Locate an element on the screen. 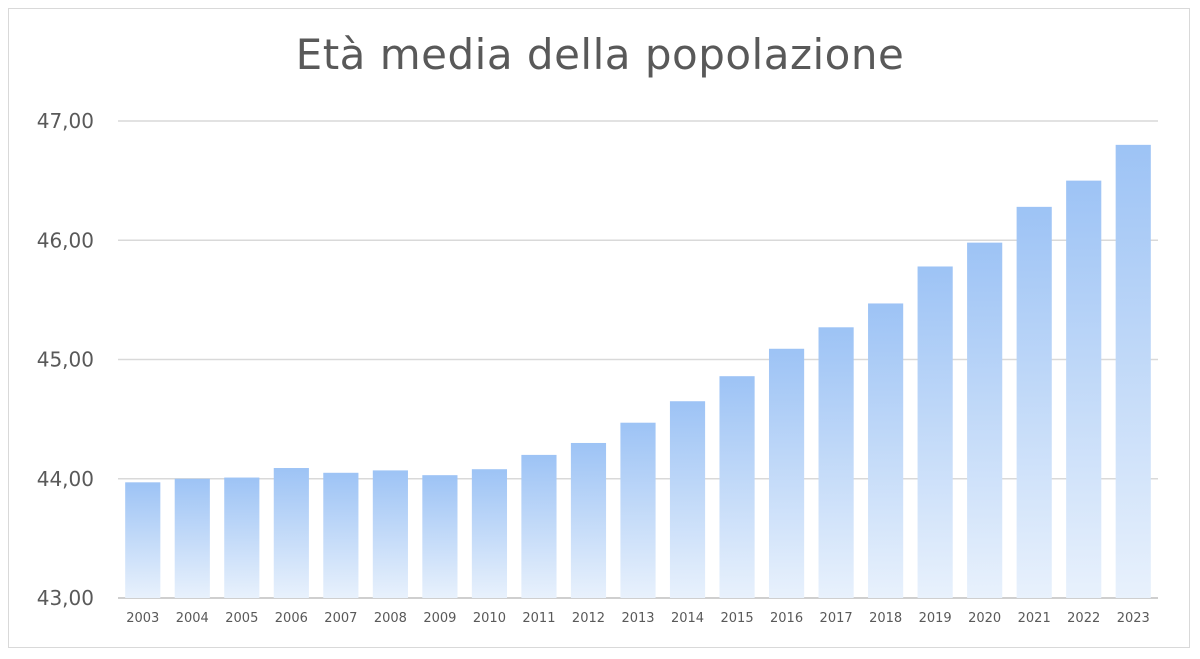  bar-2016 is located at coordinates (786, 473).